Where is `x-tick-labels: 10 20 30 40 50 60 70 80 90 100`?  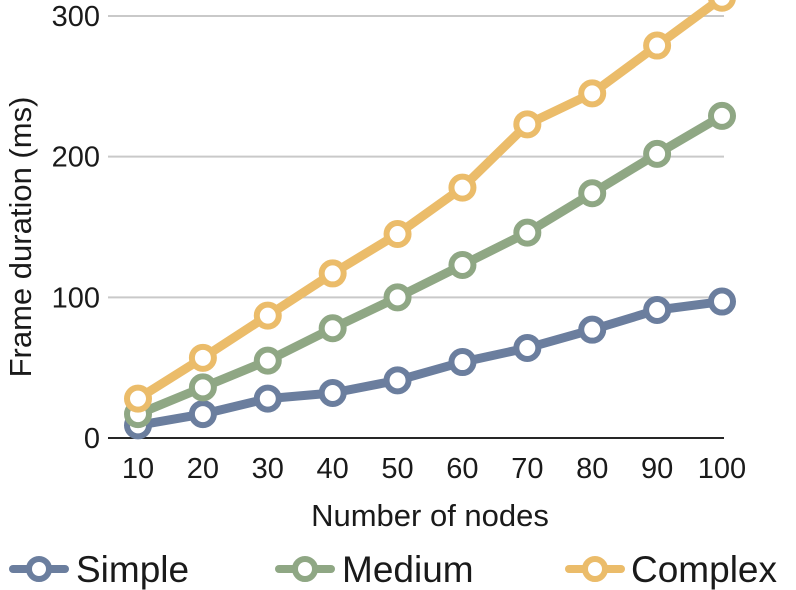
x-tick-labels: 10 20 30 40 50 60 70 80 90 100 is located at coordinates (434, 469).